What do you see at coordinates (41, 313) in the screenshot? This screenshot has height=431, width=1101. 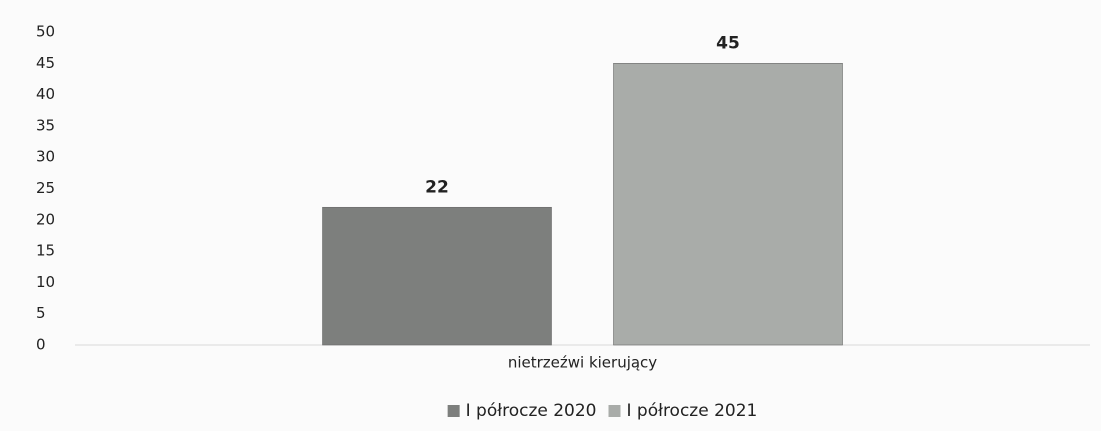 I see `y-tick-label: 5` at bounding box center [41, 313].